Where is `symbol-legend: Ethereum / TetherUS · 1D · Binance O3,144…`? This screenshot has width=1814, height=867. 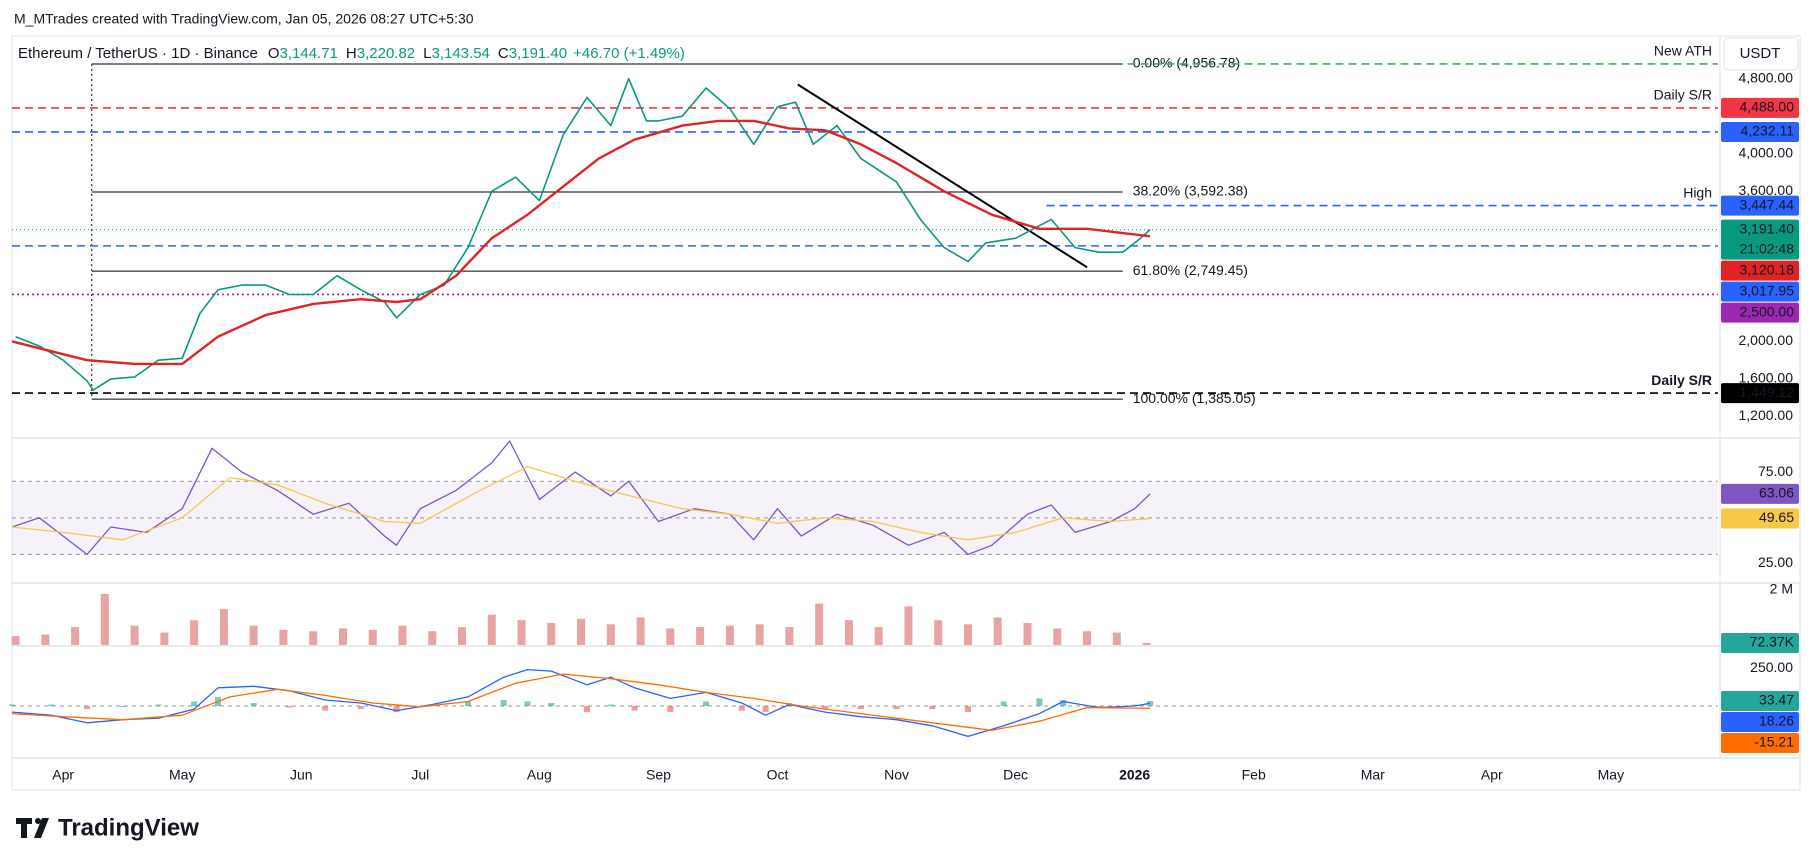 symbol-legend: Ethereum / TetherUS · 1D · Binance O3,144… is located at coordinates (351, 53).